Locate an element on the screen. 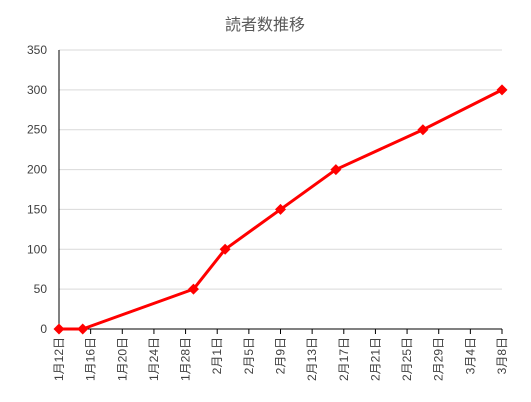  y-tick-label: 100 is located at coordinates (37, 249).